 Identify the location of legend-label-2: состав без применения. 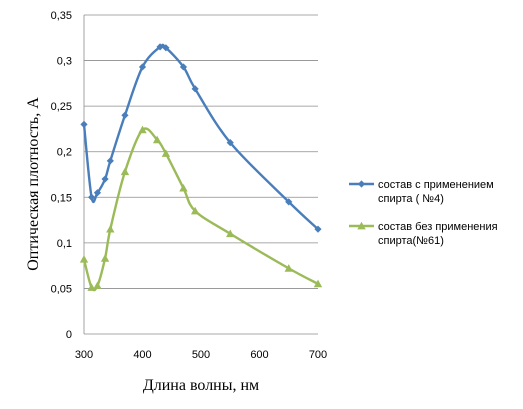
(438, 227).